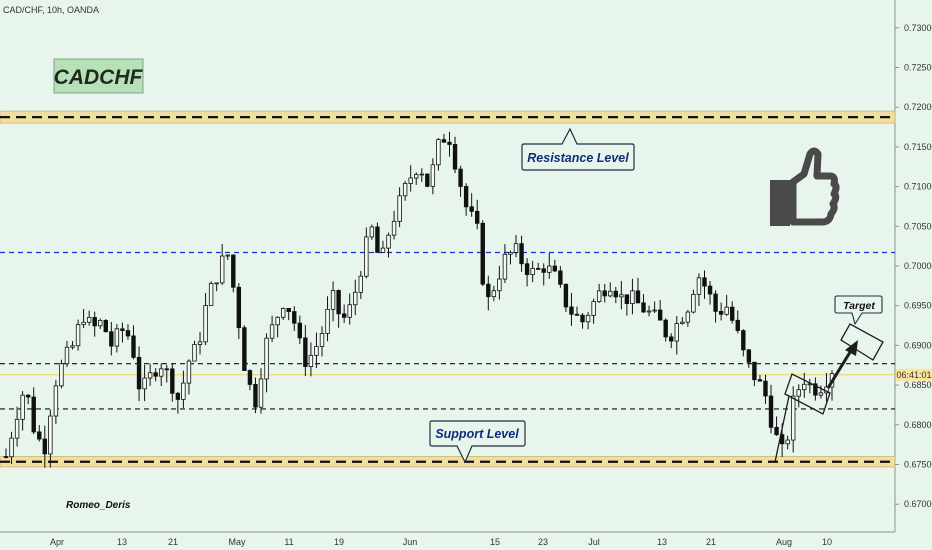  Describe the element at coordinates (448, 462) in the screenshot. I see `support-zone` at that location.